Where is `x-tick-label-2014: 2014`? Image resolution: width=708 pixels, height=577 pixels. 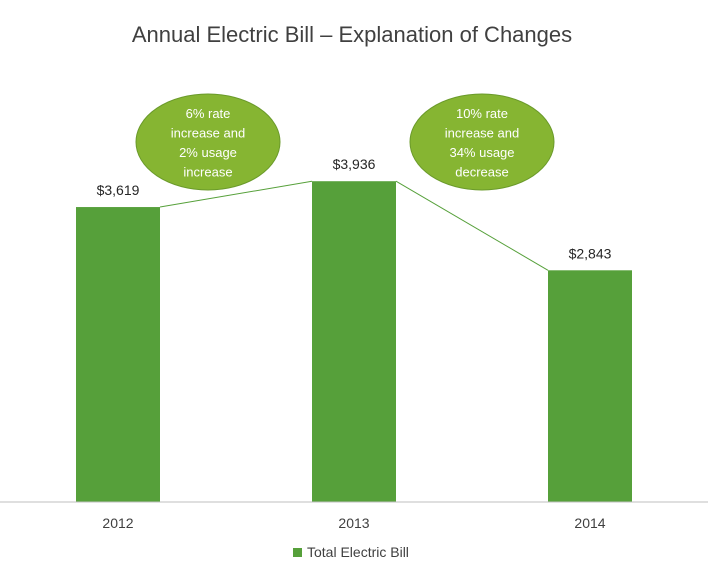 x-tick-label-2014: 2014 is located at coordinates (589, 523).